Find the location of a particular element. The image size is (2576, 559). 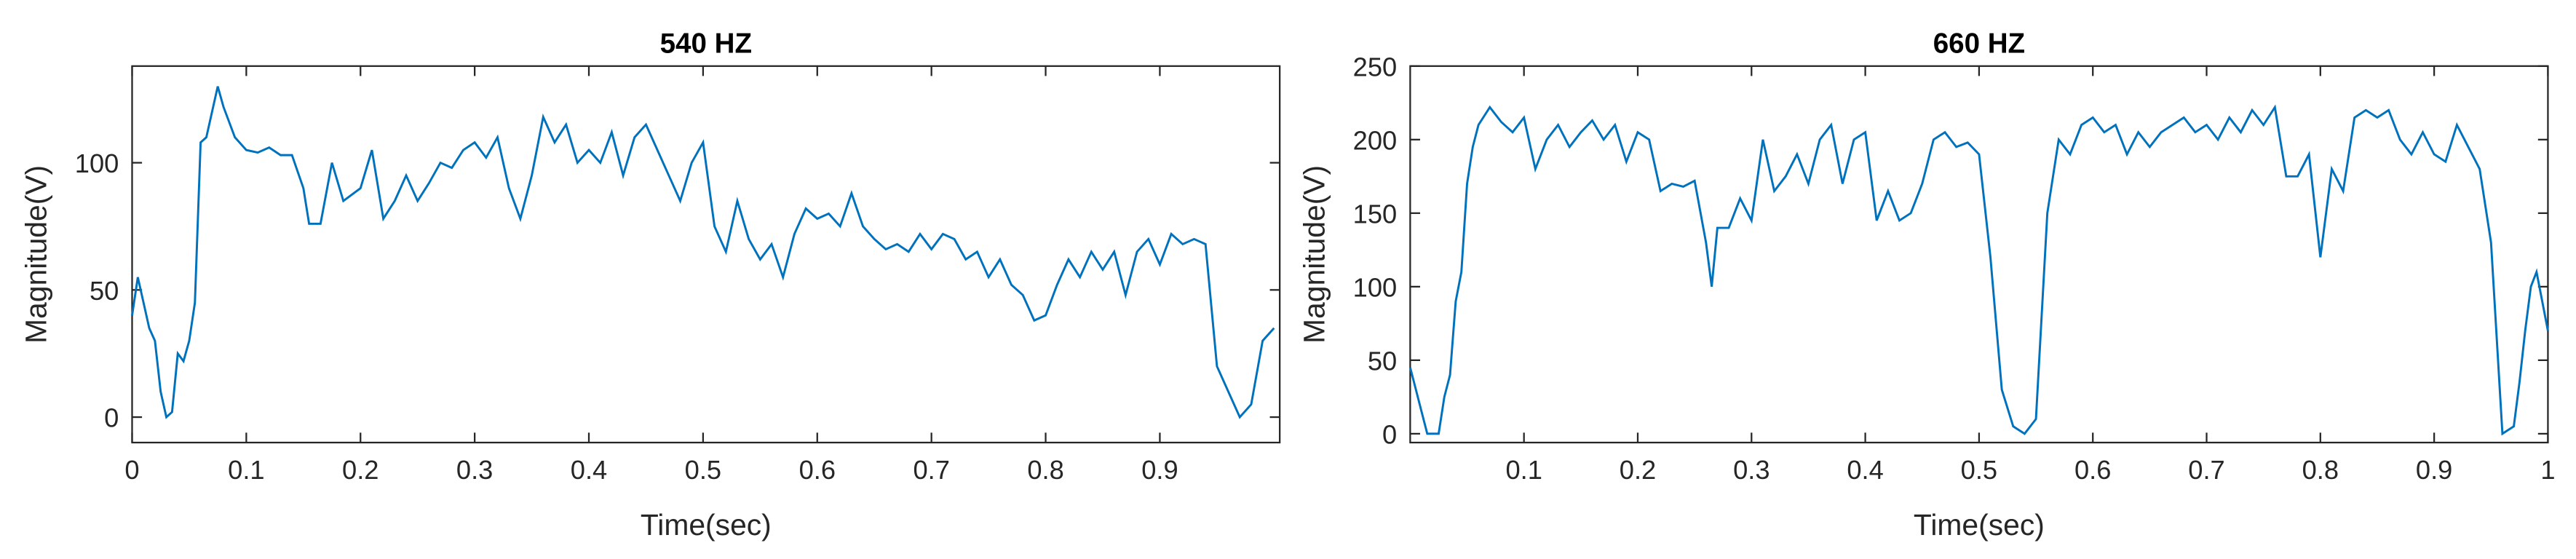

y-tick-label: 150 is located at coordinates (1375, 214).